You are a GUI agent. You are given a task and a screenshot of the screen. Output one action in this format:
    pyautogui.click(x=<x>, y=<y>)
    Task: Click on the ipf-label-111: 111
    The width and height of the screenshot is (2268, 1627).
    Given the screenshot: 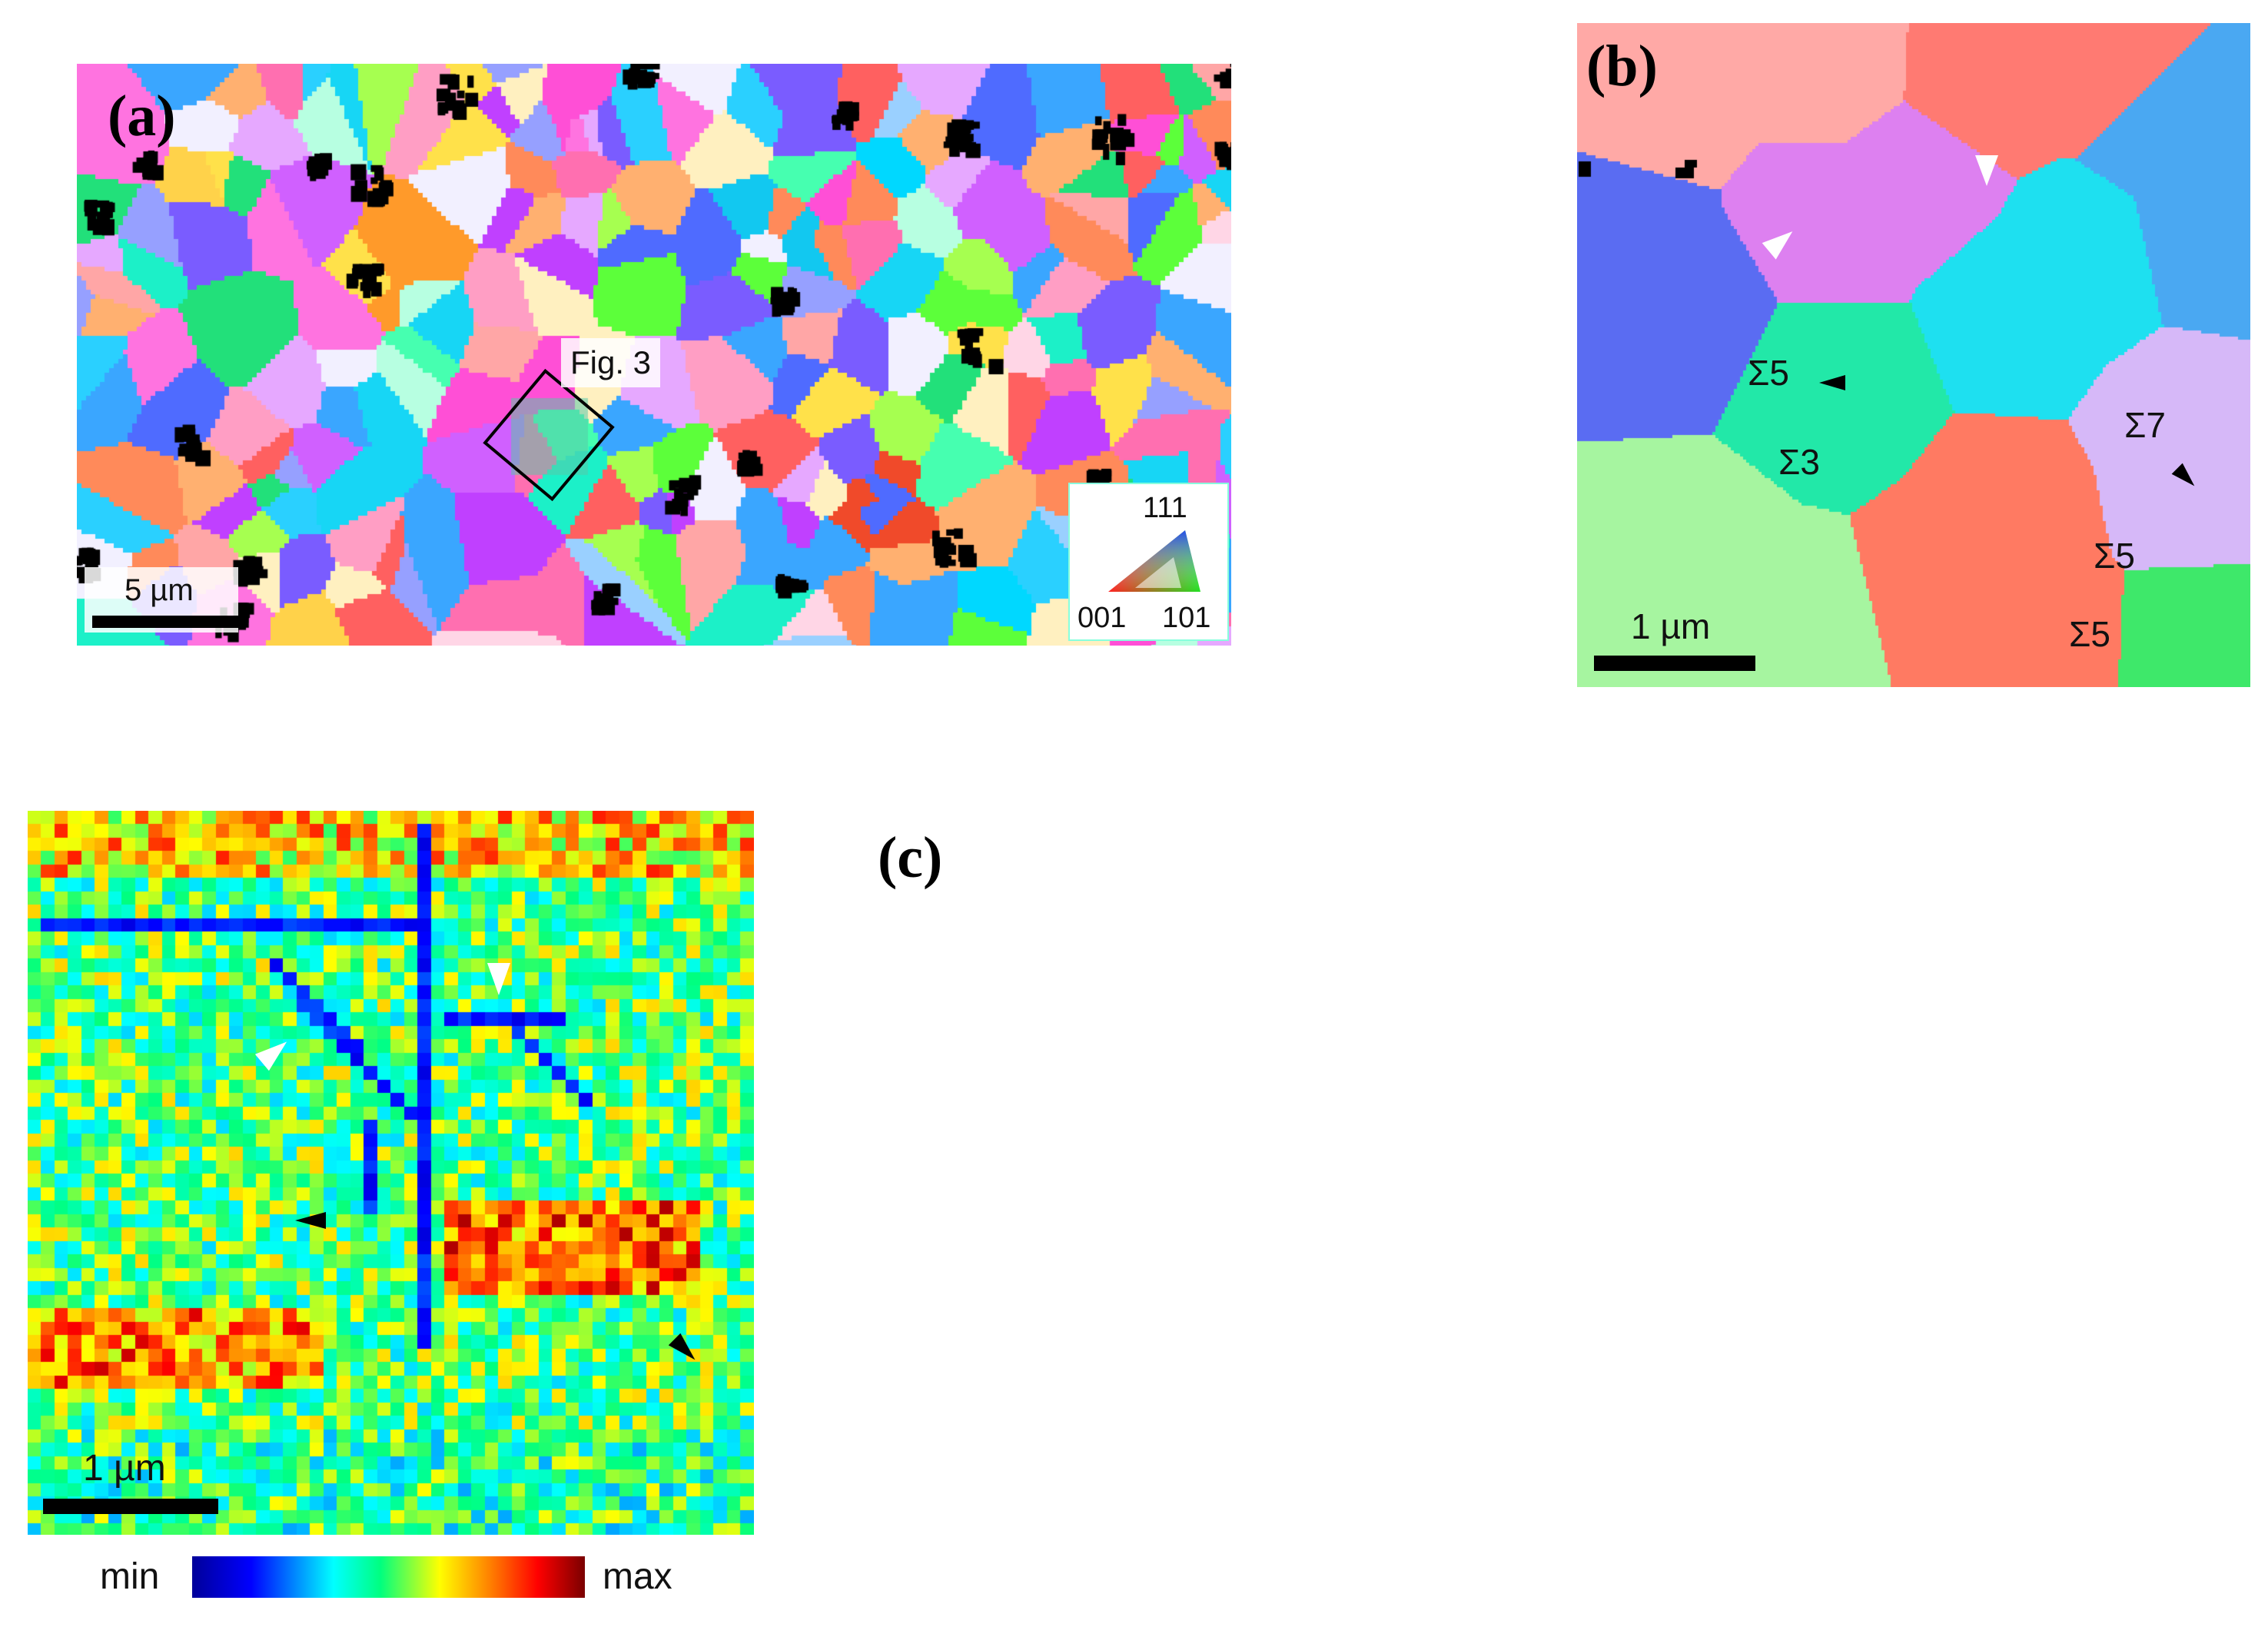 What is the action you would take?
    pyautogui.click(x=1165, y=508)
    